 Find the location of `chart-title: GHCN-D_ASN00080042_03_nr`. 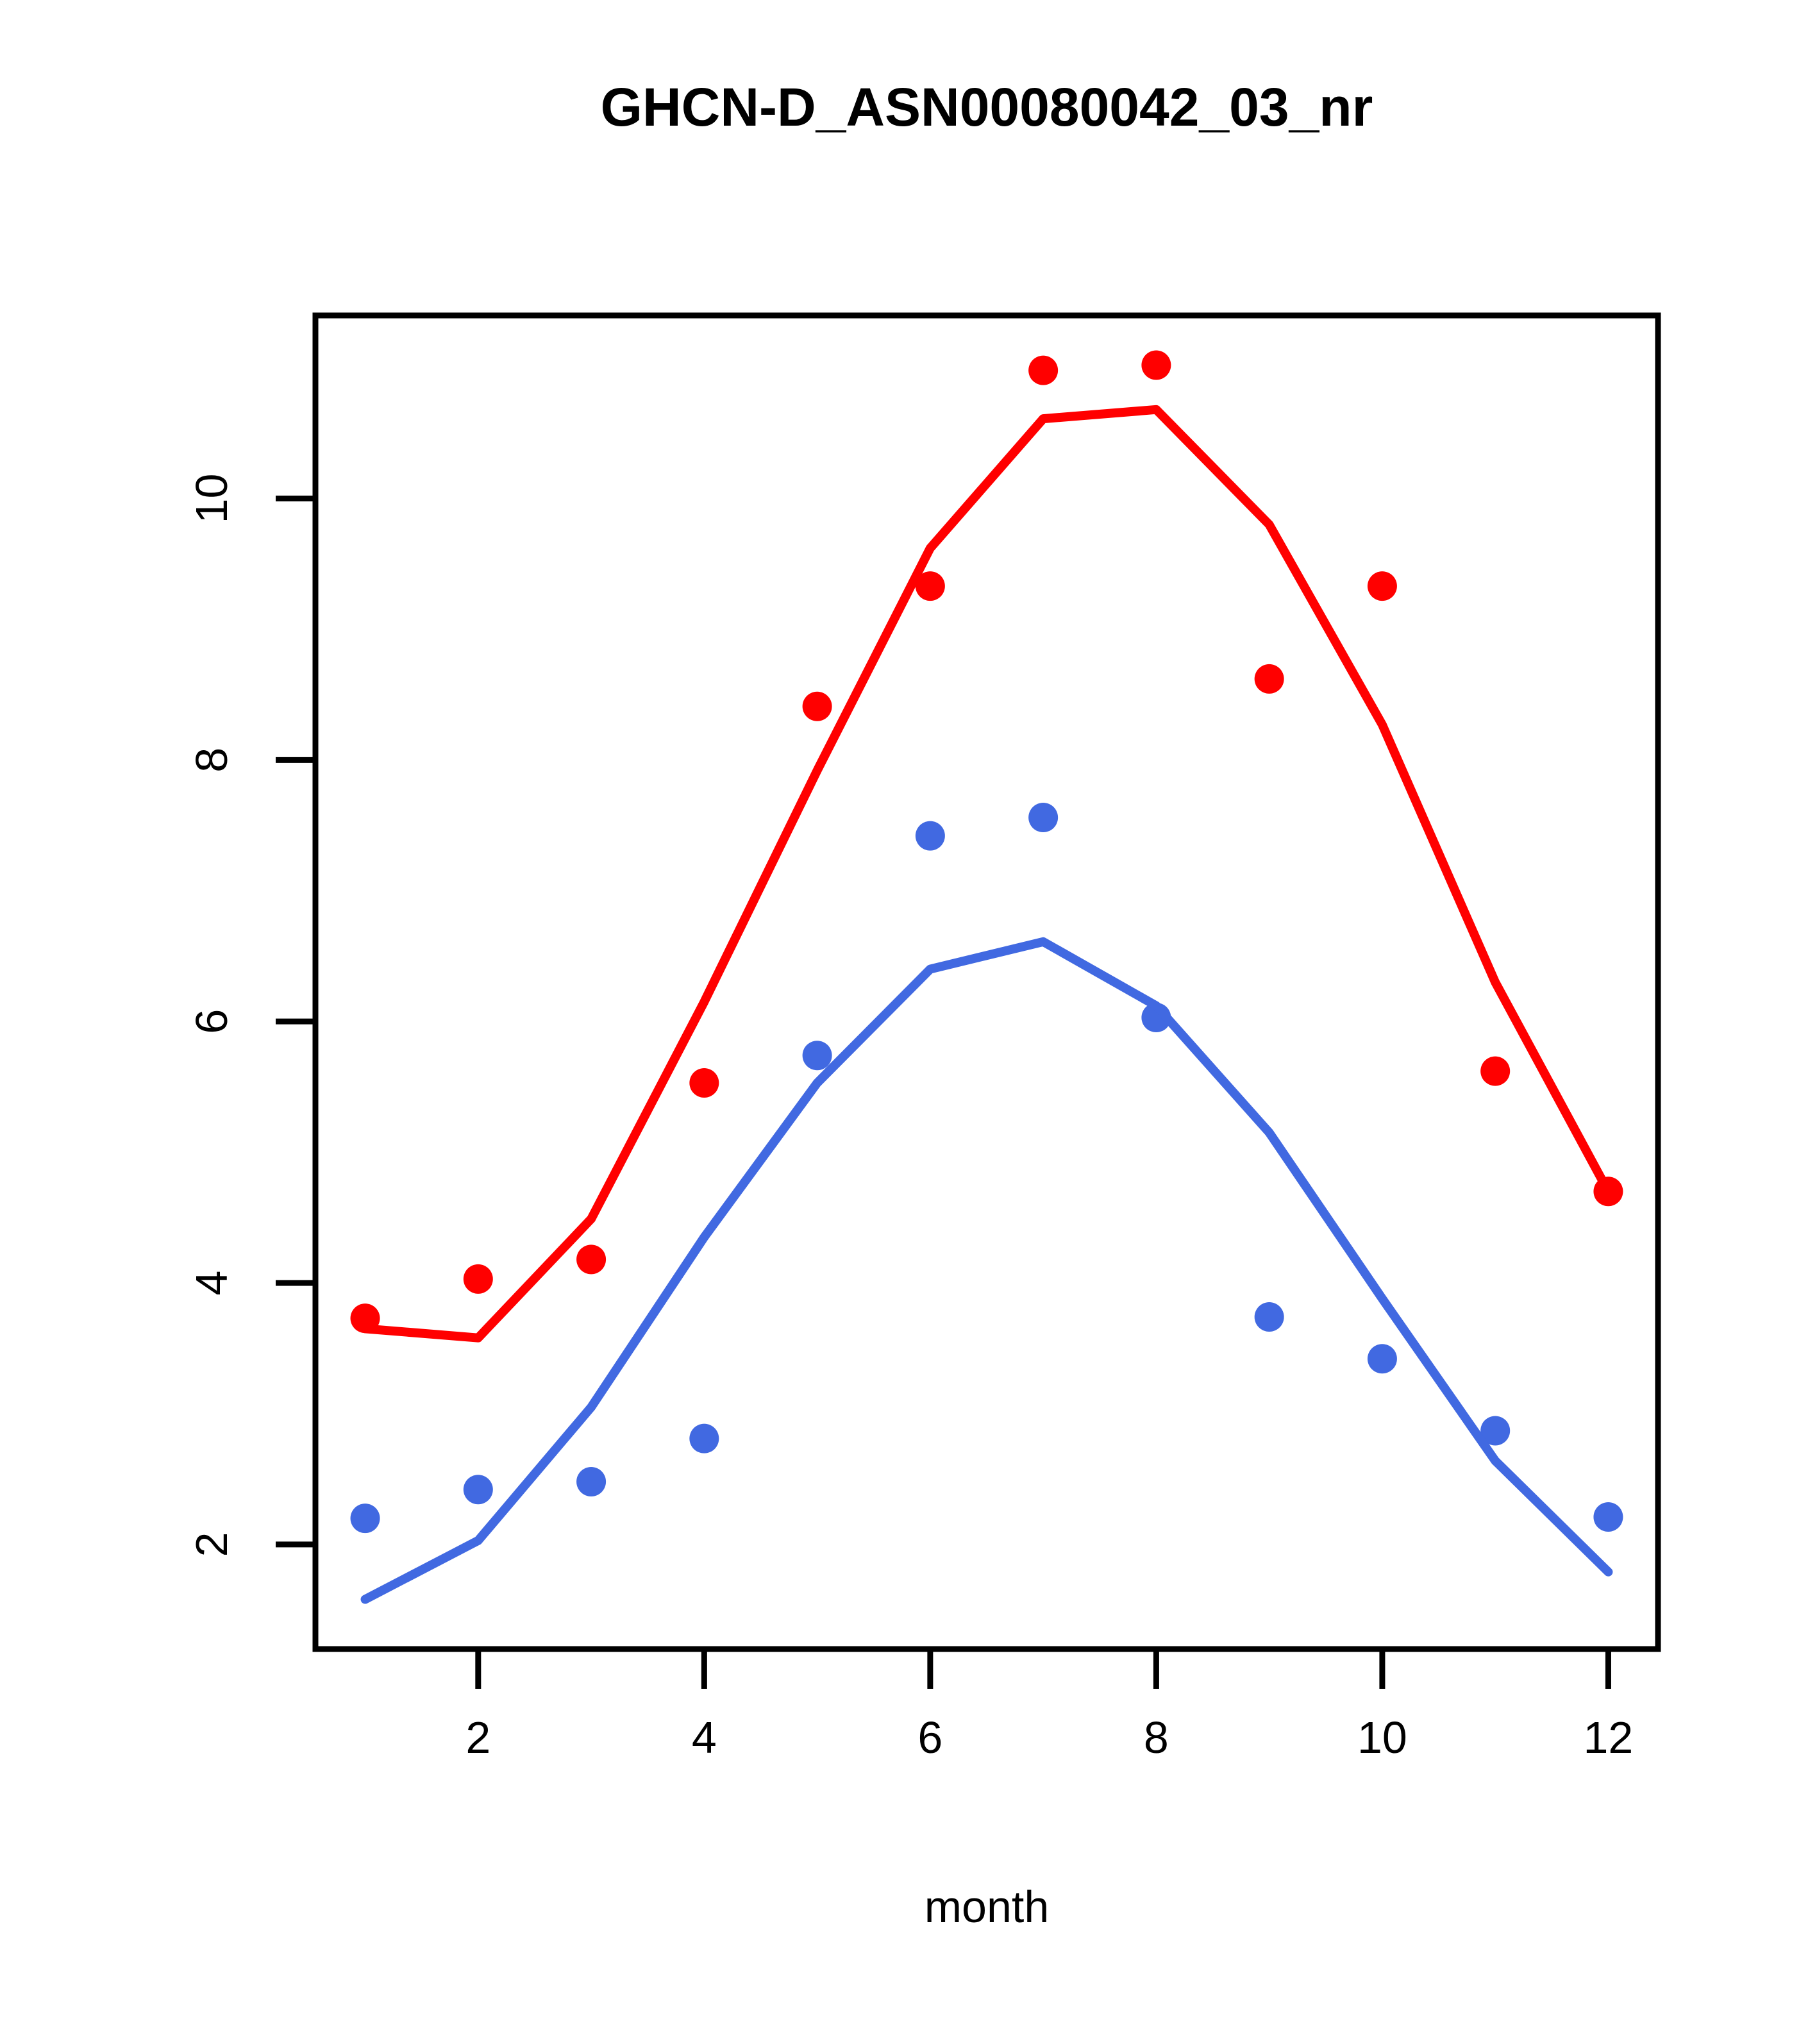

chart-title: GHCN-D_ASN00080042_03_nr is located at coordinates (987, 107).